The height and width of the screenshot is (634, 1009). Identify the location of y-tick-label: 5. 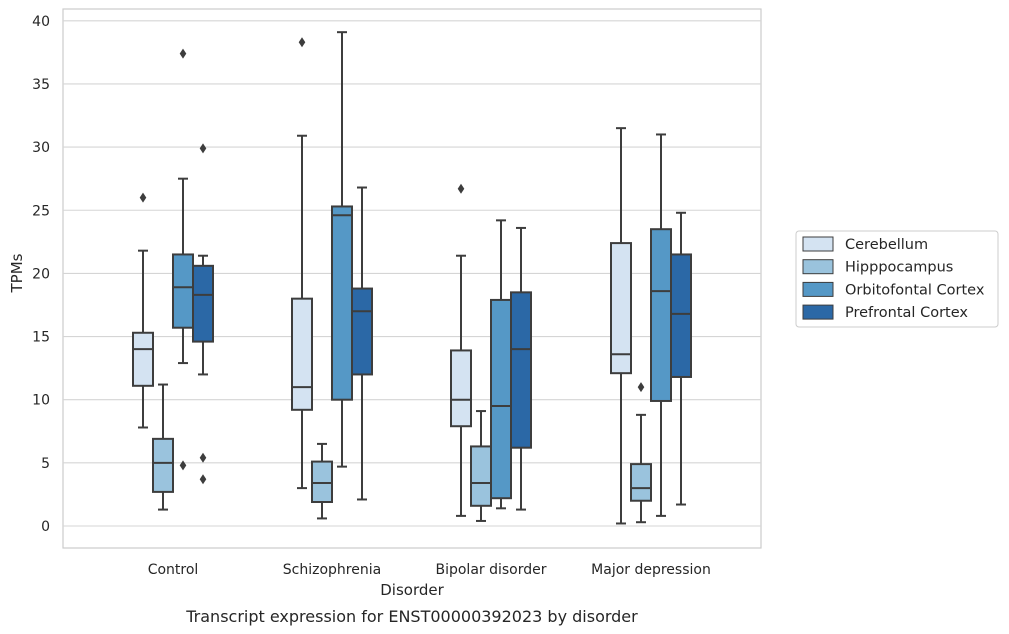
(45, 464).